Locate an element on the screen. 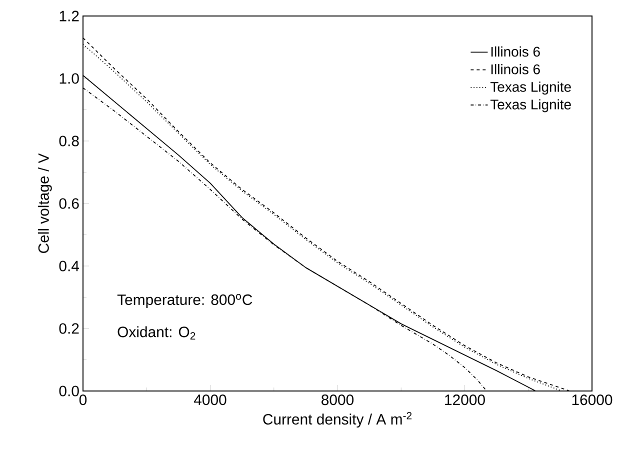 The height and width of the screenshot is (454, 622). y-tick-label: 0.8 is located at coordinates (69, 141).